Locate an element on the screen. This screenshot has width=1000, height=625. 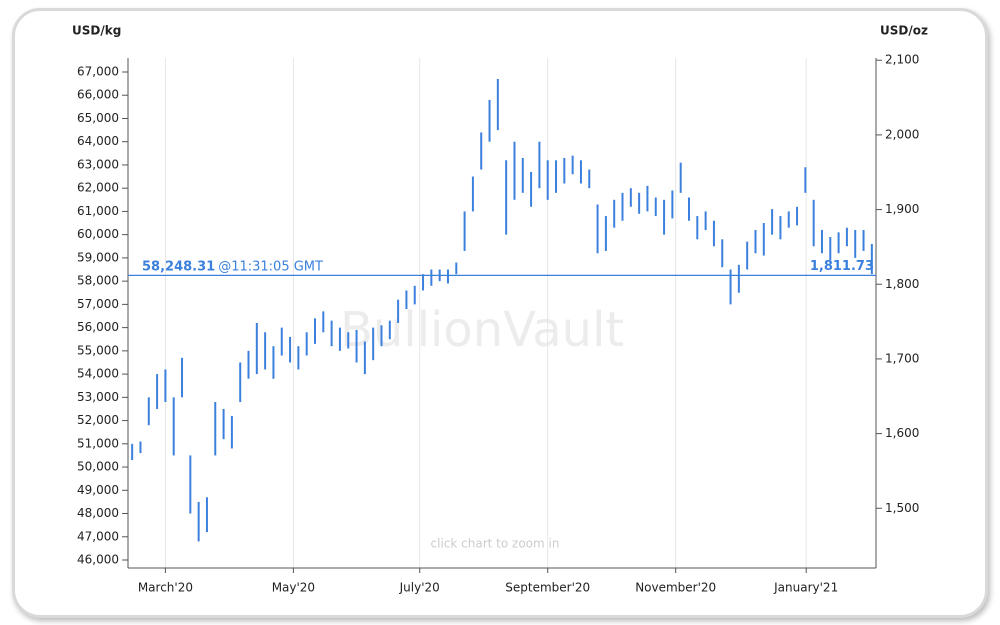
x-tick-label: November'20 is located at coordinates (675, 588).